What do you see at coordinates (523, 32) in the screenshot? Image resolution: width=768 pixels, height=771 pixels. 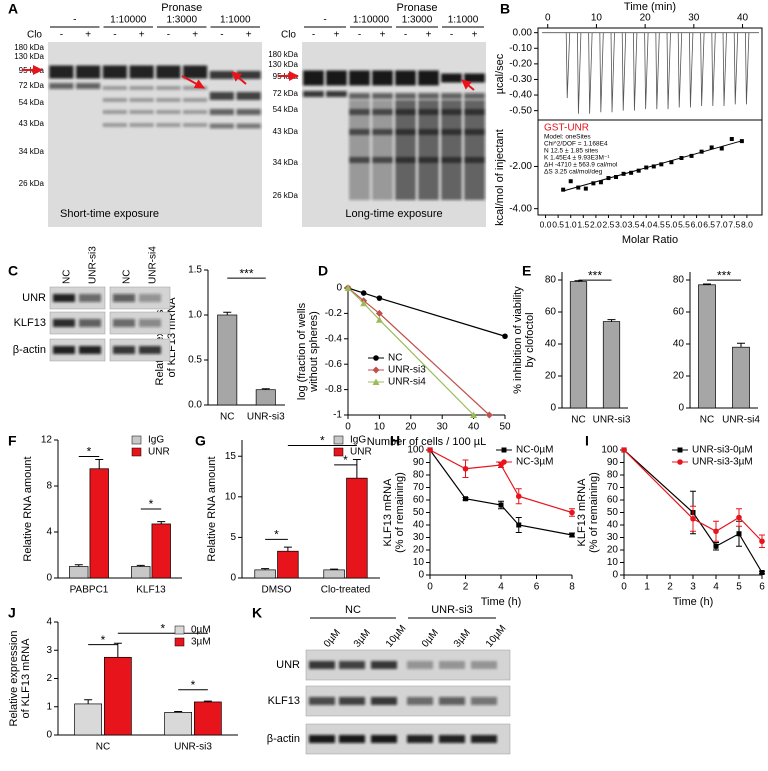 I see `y-tick-label: 0.00` at bounding box center [523, 32].